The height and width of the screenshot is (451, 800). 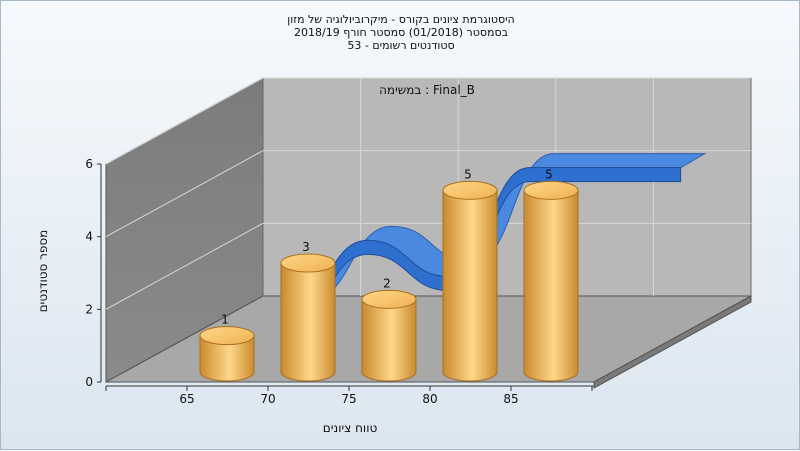 I want to click on y-axis-title: מספר סטודנטים, so click(x=43, y=271).